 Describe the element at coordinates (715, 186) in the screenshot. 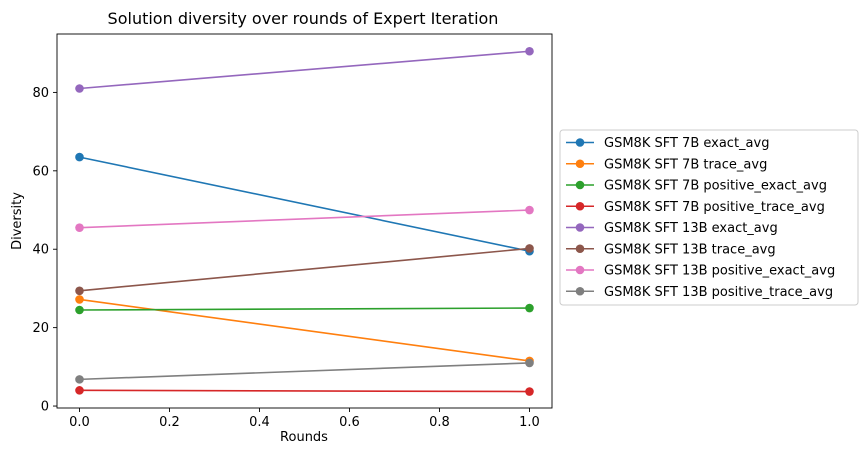

I see `legend-label: GSM8K SFT 7B positive_exact_avg` at that location.